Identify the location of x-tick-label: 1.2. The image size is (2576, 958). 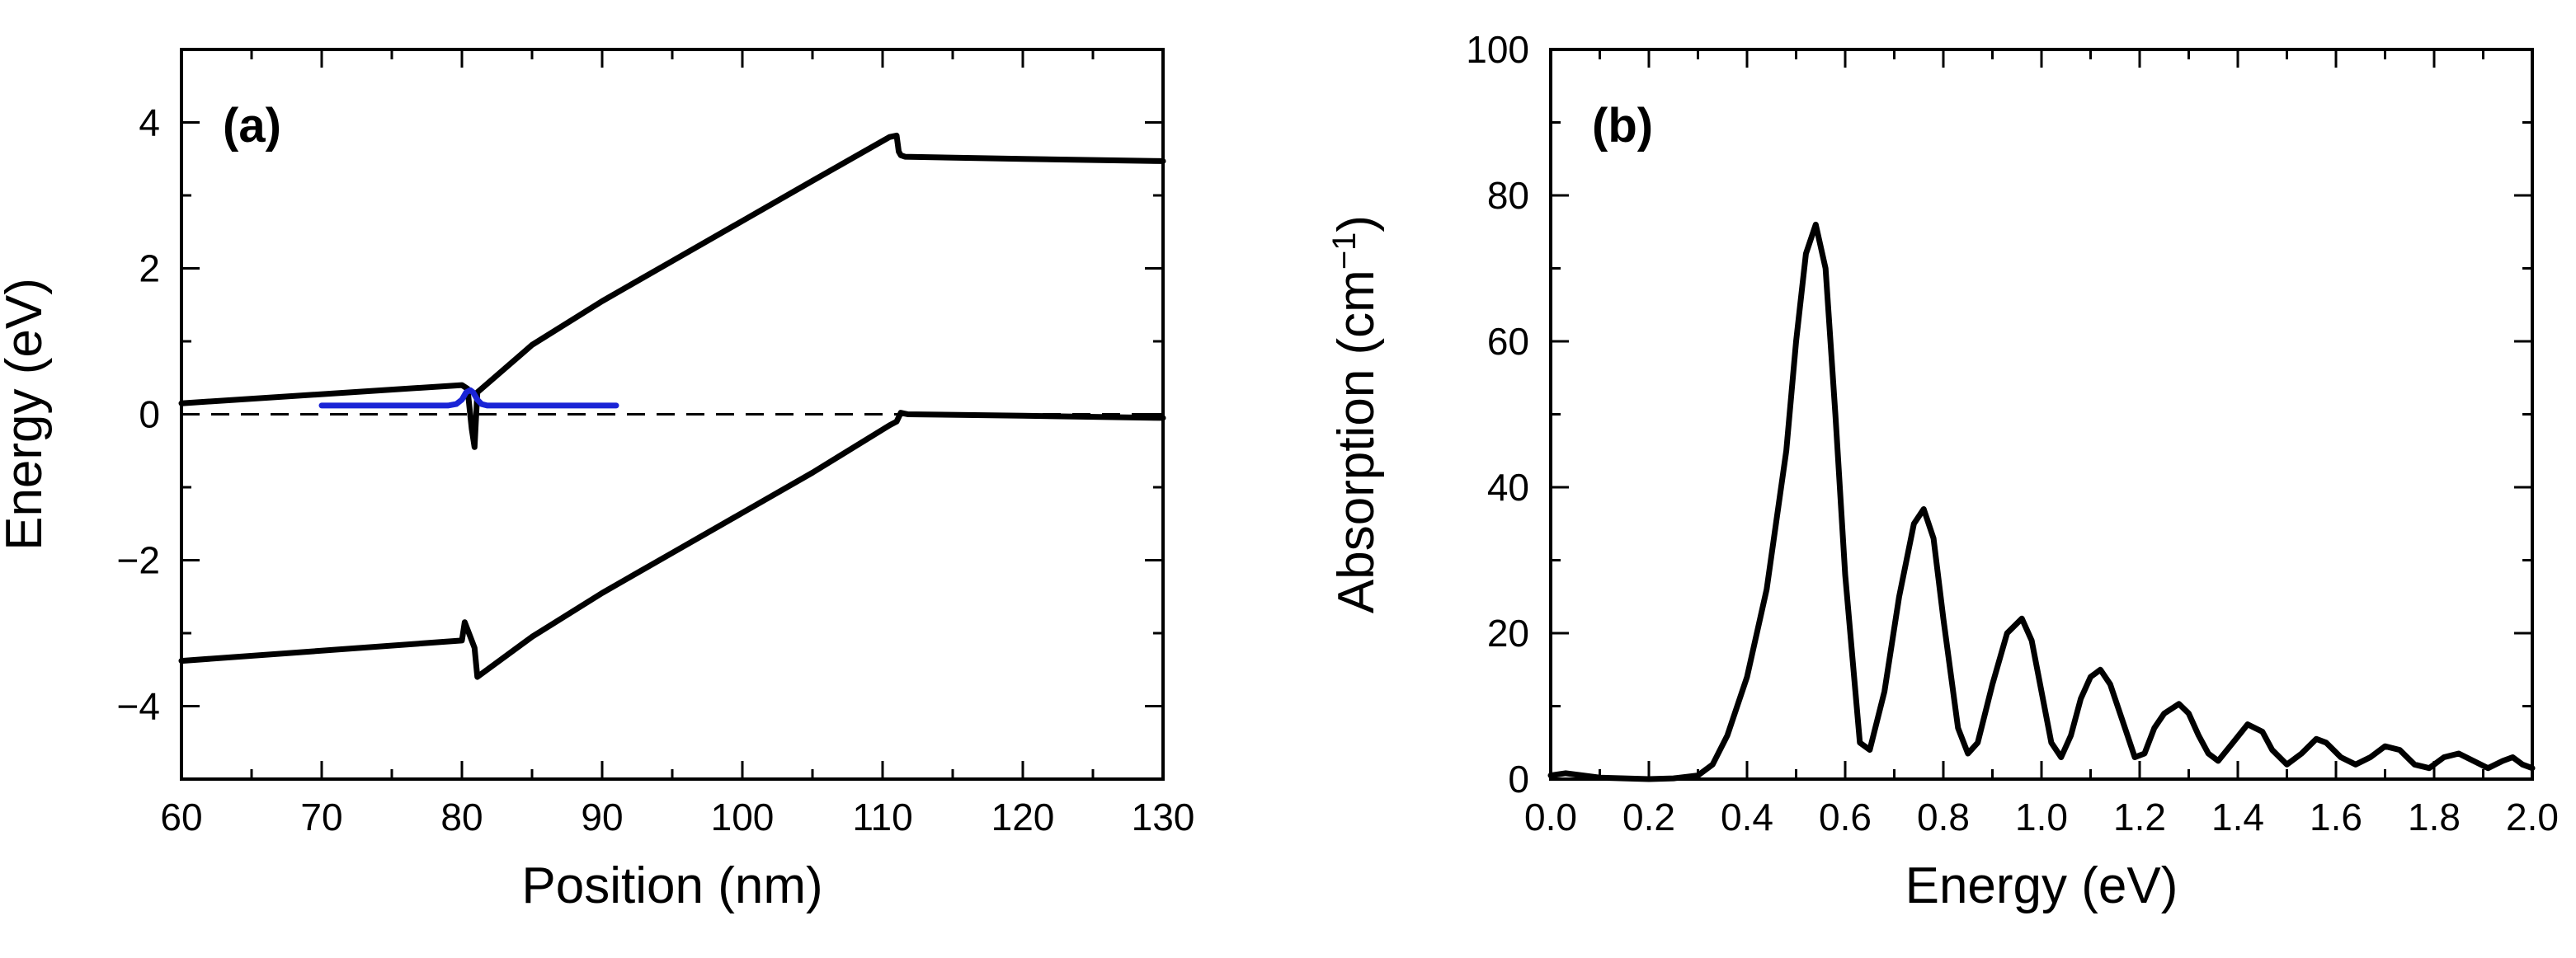
(2139, 817).